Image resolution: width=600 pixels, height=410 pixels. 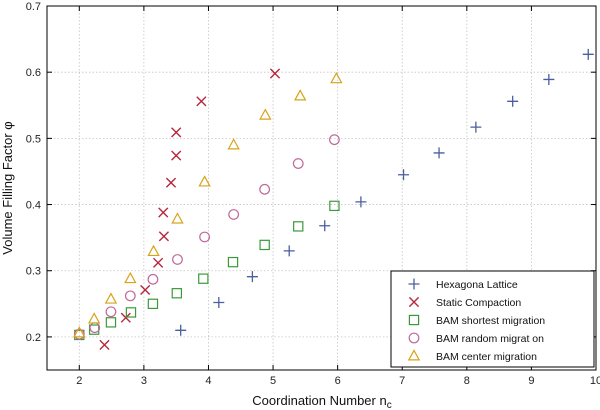 I want to click on legend-marker-triangle, so click(x=414, y=355).